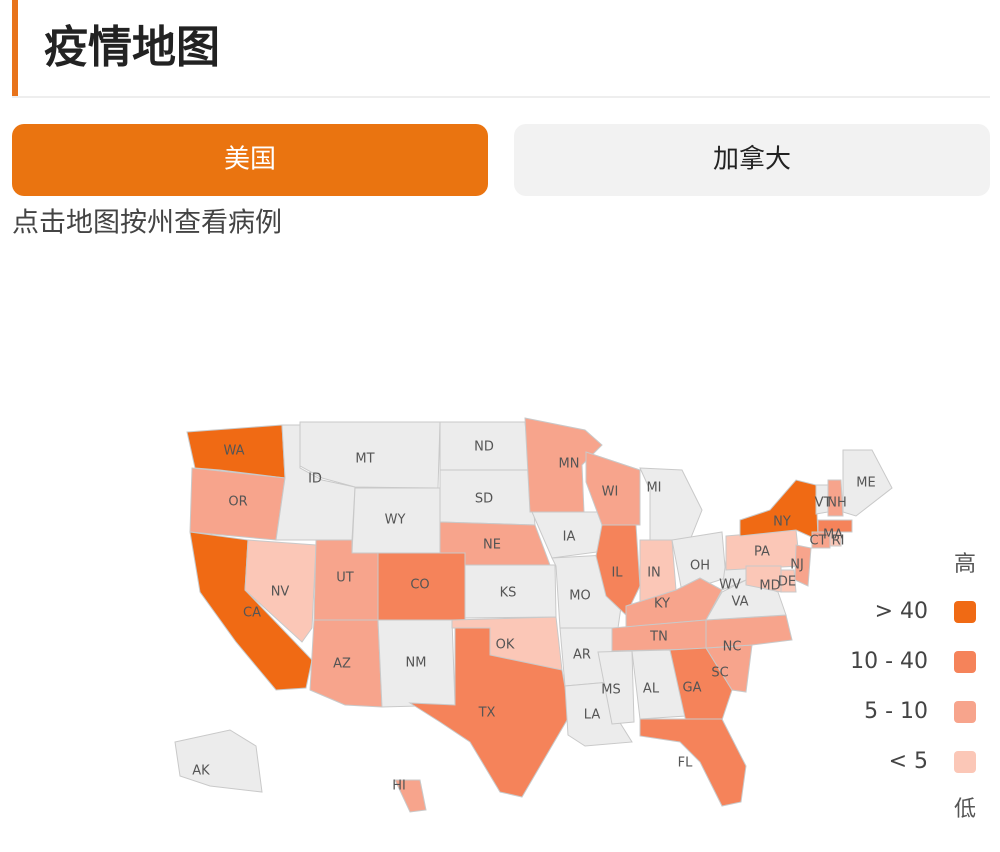 Image resolution: width=1000 pixels, height=852 pixels. I want to click on legend-label: 5 - 10, so click(896, 711).